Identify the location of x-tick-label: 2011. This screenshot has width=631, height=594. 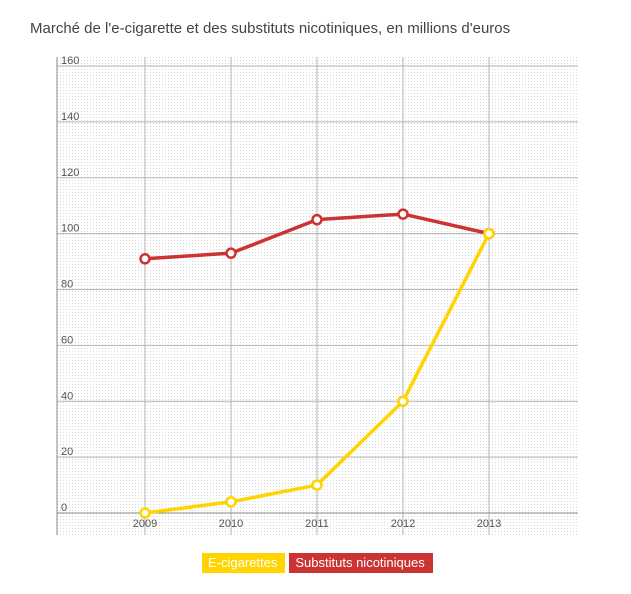
(317, 524).